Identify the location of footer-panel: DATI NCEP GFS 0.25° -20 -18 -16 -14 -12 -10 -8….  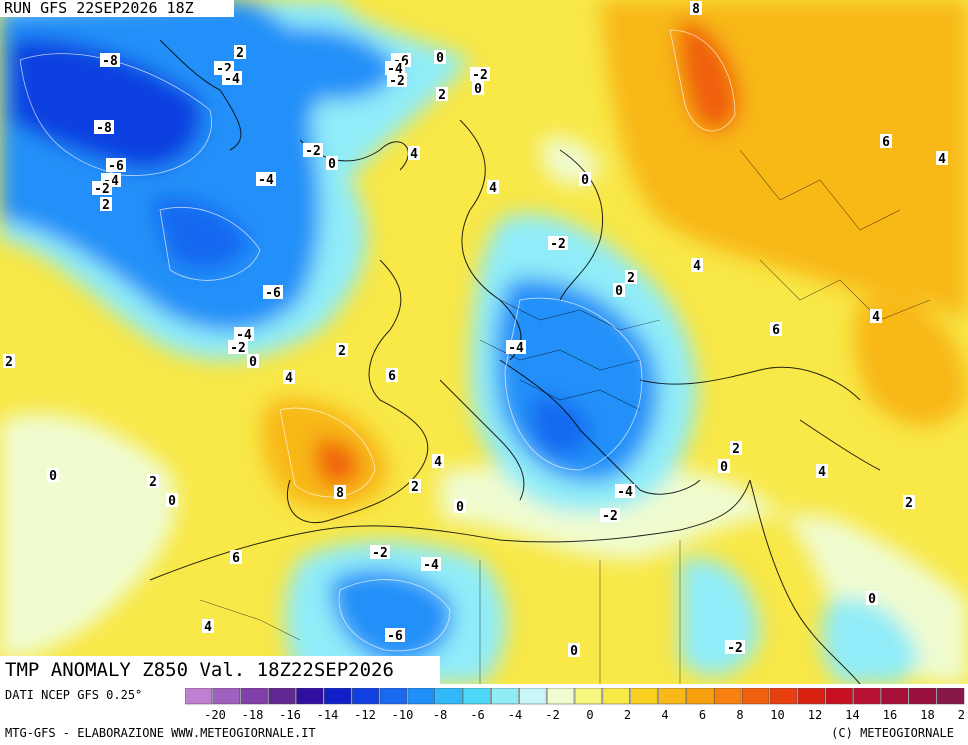
(484, 714).